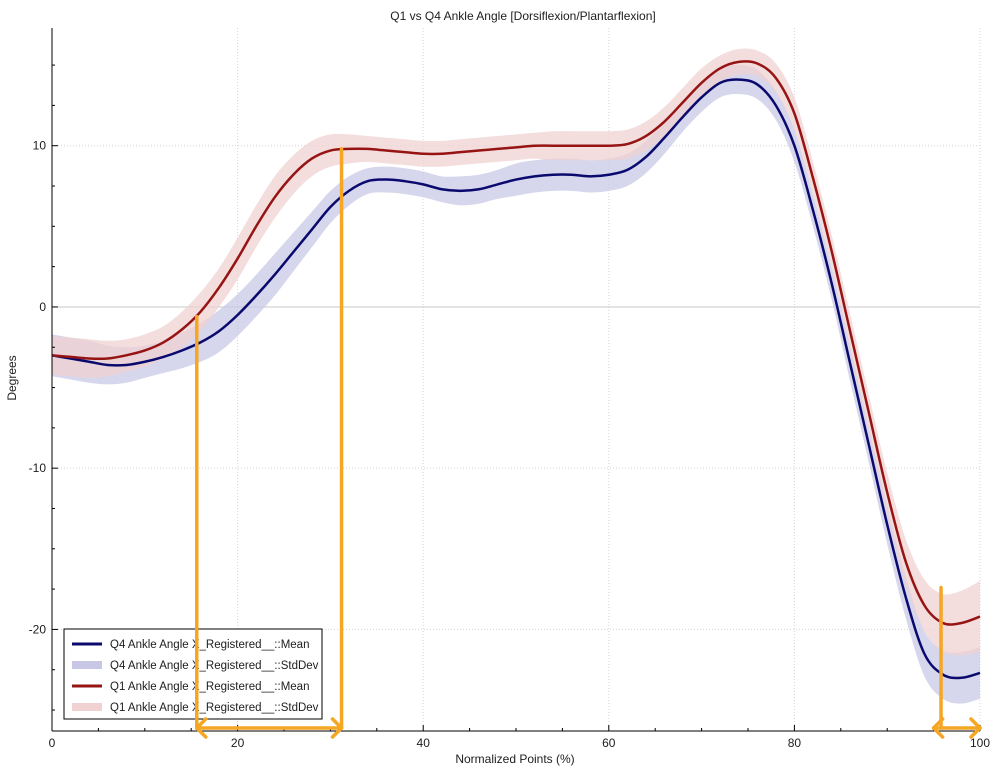 The width and height of the screenshot is (994, 771). I want to click on legend-label: Q4 Ankle Angle X_Registered__::Mean, so click(209, 645).